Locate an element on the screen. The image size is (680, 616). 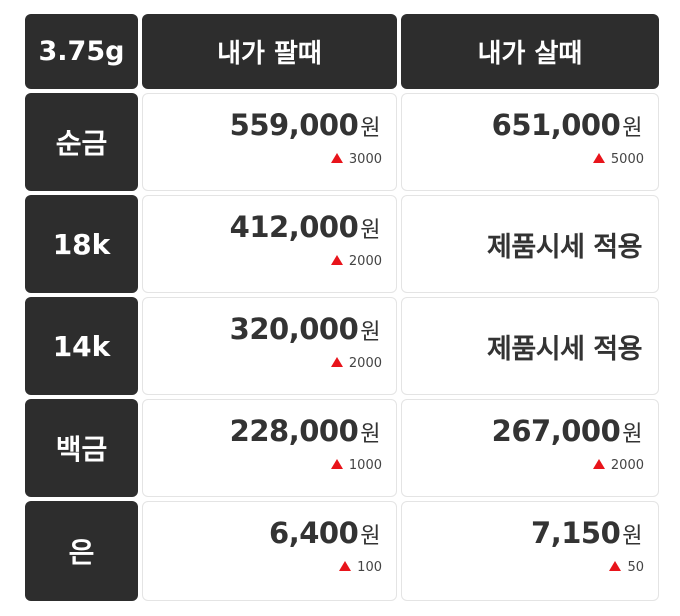
sell-price-header: 내가 팔때 is located at coordinates (269, 51).